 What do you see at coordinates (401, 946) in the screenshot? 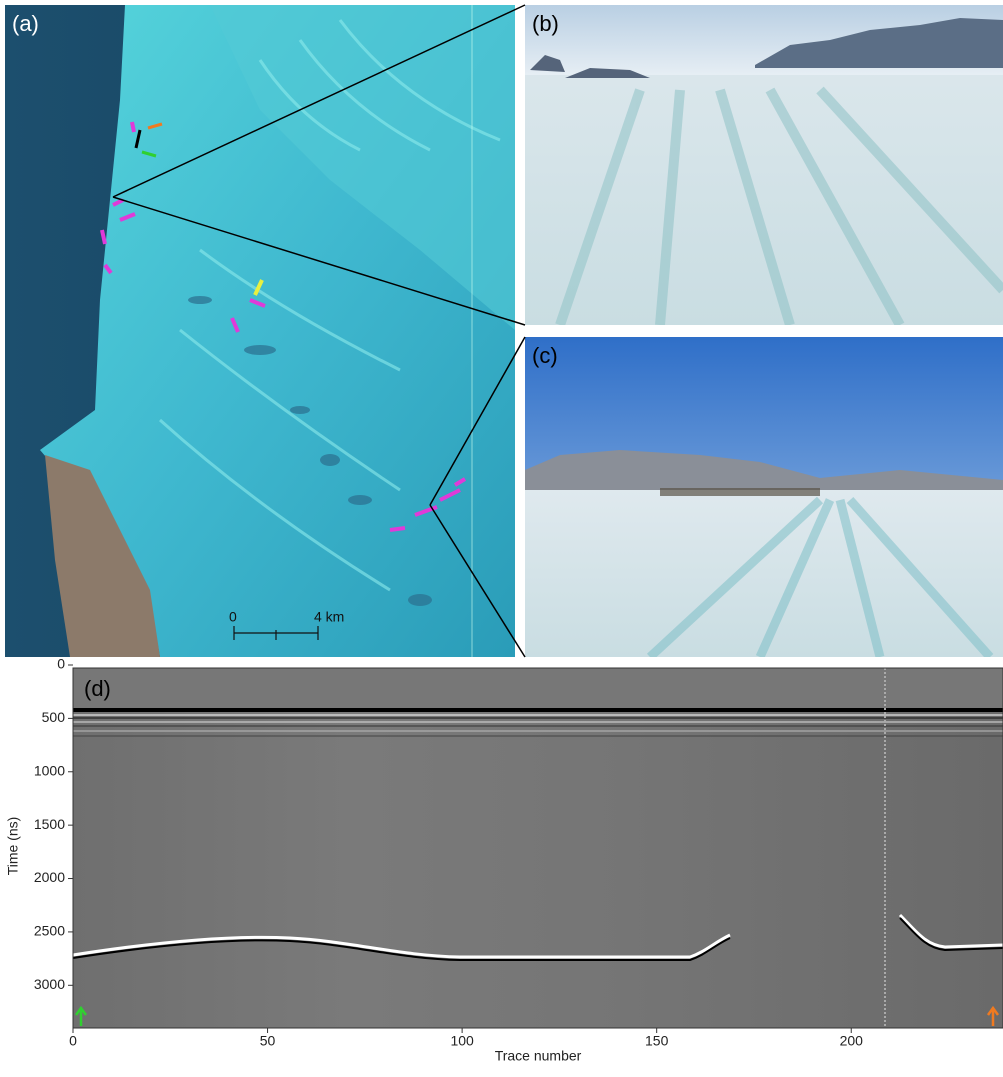
I see `bed-reflector` at bounding box center [401, 946].